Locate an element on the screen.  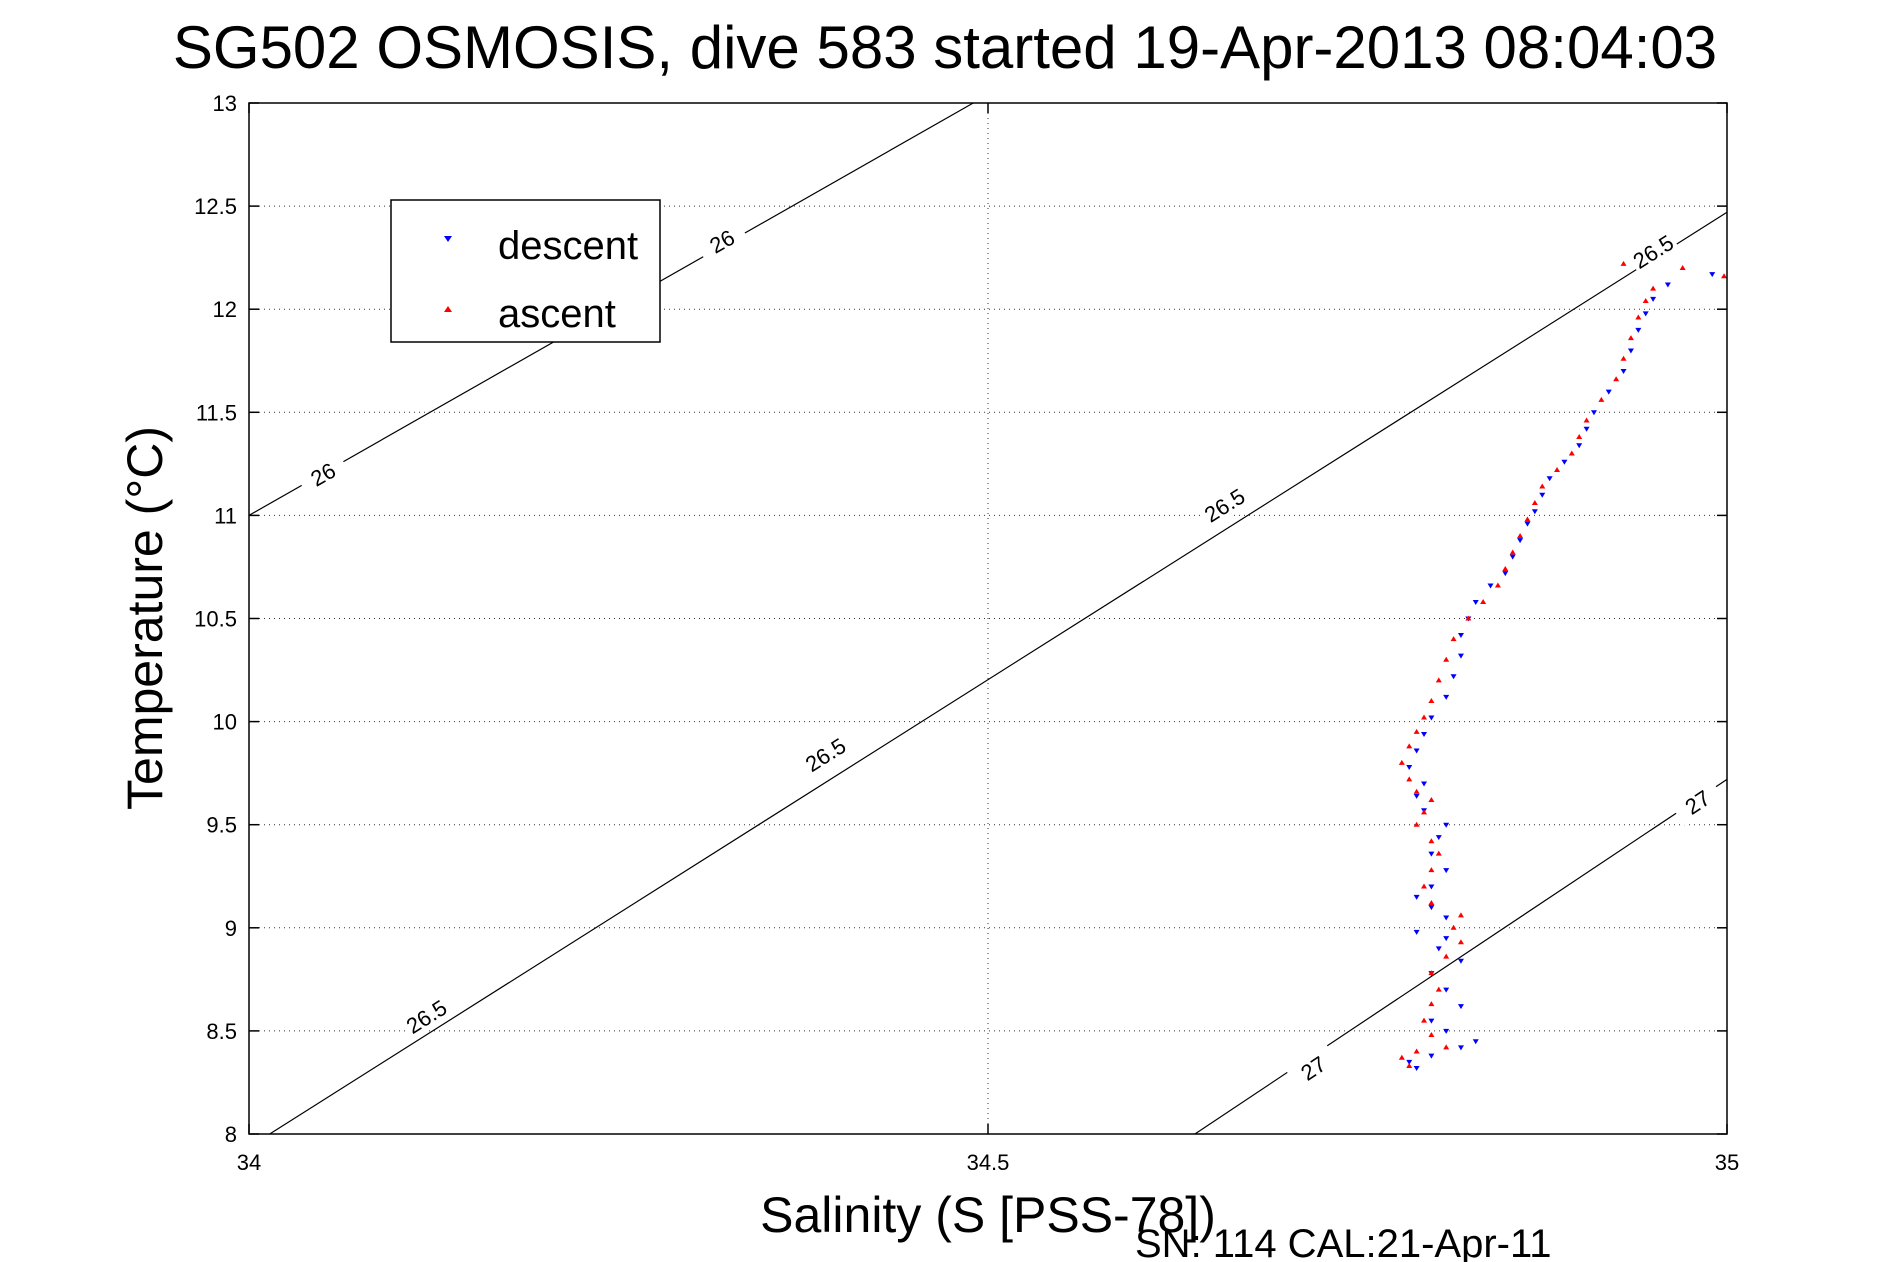
y-tick-label: 12 is located at coordinates (225, 309).